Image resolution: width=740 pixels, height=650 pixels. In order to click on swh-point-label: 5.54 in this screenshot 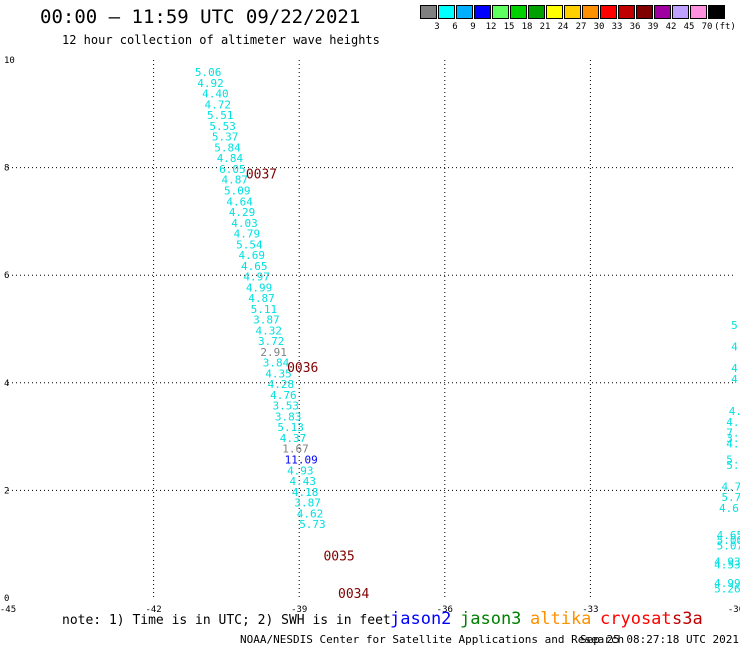, I will do `click(249, 244)`.